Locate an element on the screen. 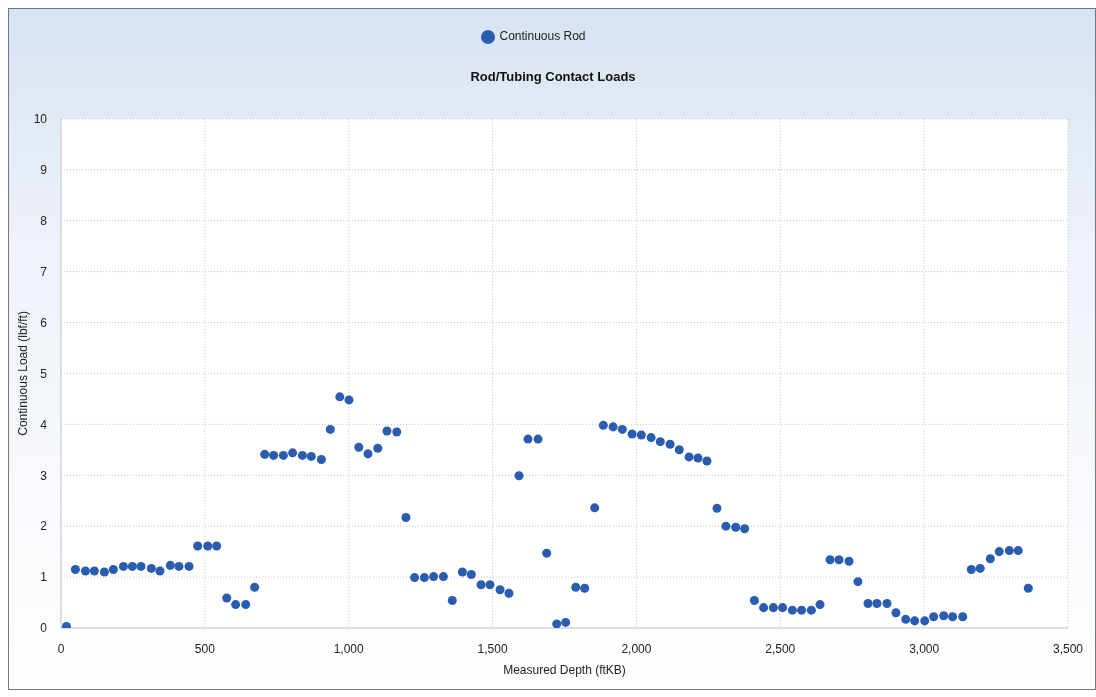 This screenshot has height=697, width=1096. y-tick-label: 5 is located at coordinates (44, 373).